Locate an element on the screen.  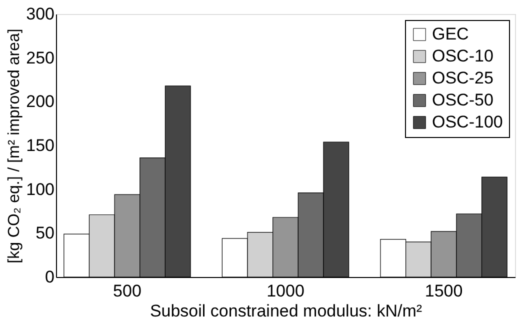
y-tick-label: 50 is located at coordinates (45, 233).